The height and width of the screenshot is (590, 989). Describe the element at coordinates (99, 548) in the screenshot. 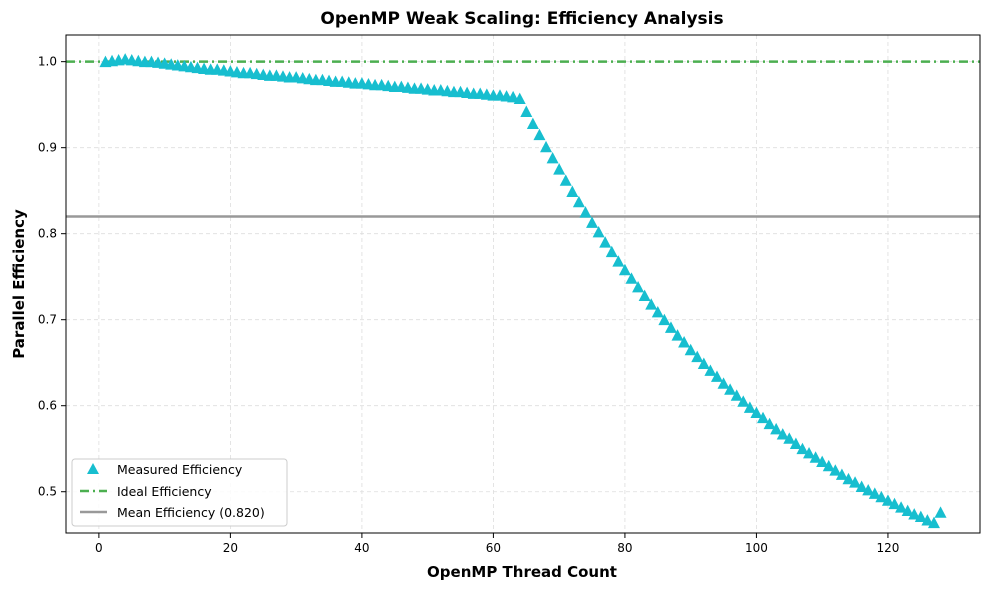

I see `x-tick-label: 0` at that location.